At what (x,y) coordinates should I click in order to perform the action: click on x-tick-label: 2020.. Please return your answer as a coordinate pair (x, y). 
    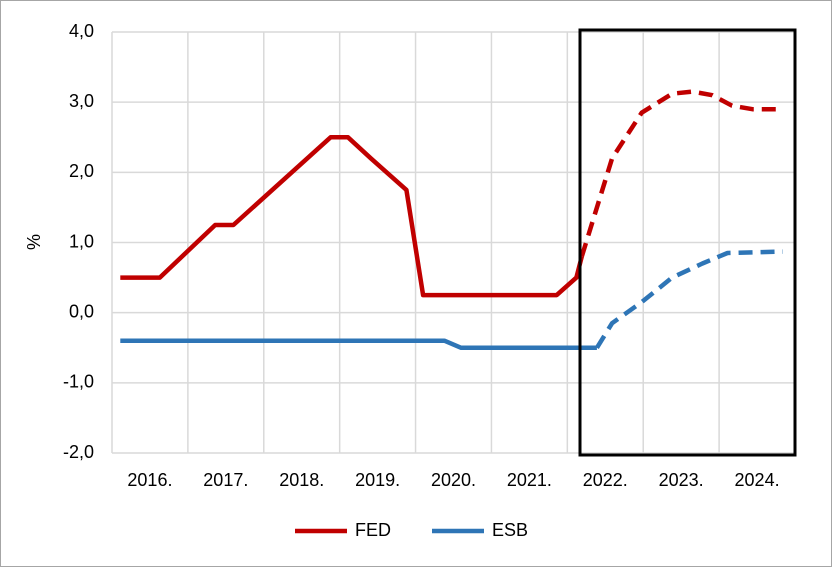
    Looking at the image, I should click on (453, 480).